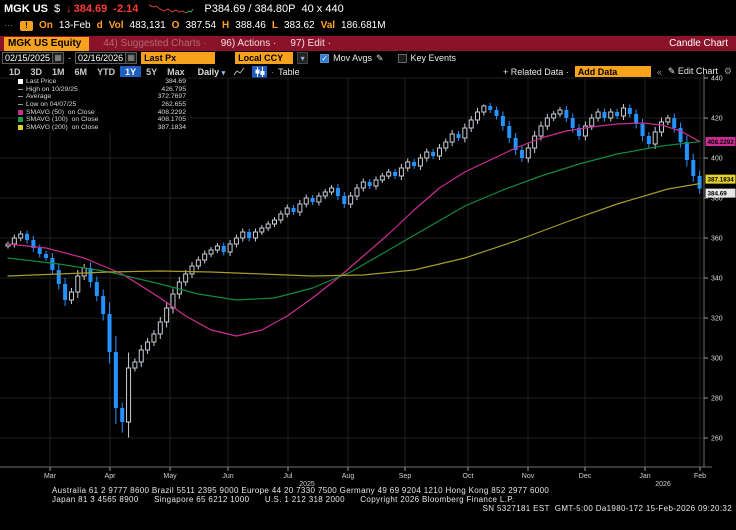  What do you see at coordinates (201, 25) in the screenshot?
I see `open-value: 387.54` at bounding box center [201, 25].